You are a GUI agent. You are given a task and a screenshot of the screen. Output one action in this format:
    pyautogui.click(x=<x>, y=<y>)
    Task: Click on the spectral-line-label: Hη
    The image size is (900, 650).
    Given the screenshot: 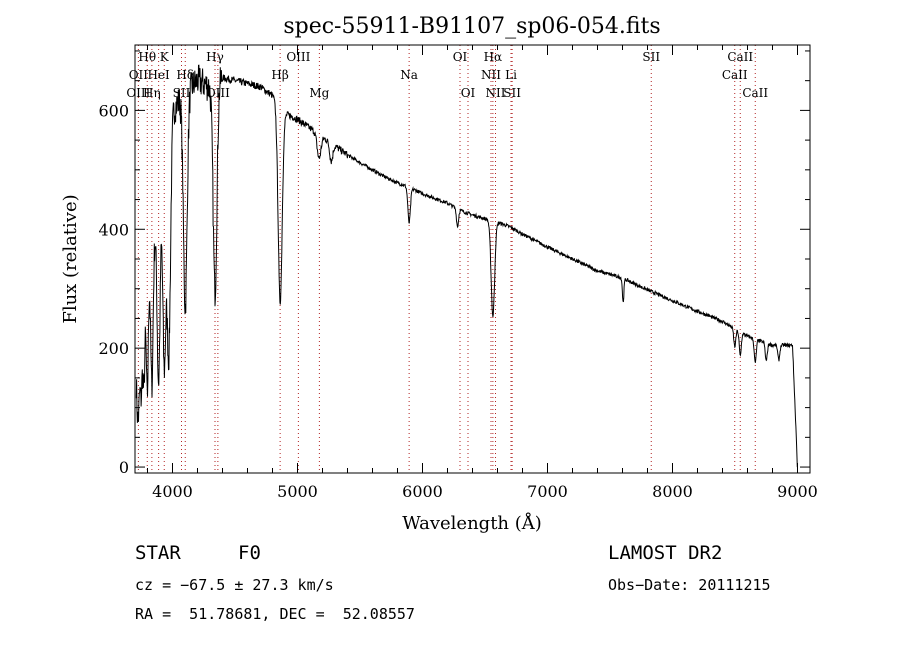 What is the action you would take?
    pyautogui.click(x=152, y=93)
    